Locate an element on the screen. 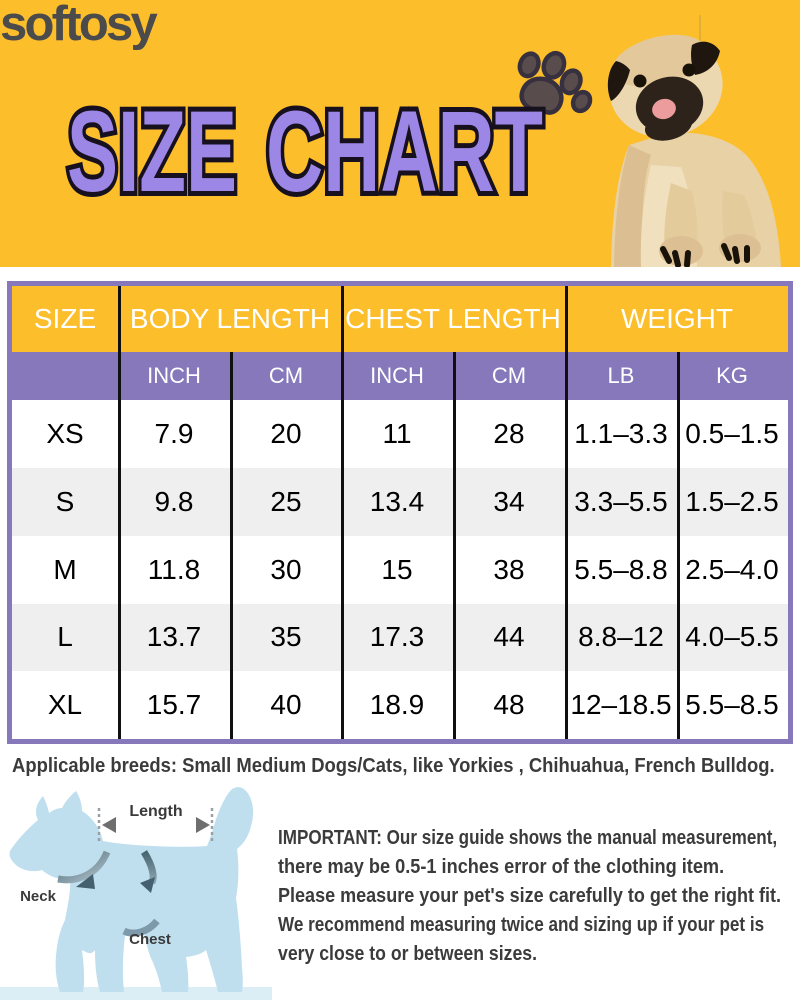  svg-text: Length is located at coordinates (155, 811).